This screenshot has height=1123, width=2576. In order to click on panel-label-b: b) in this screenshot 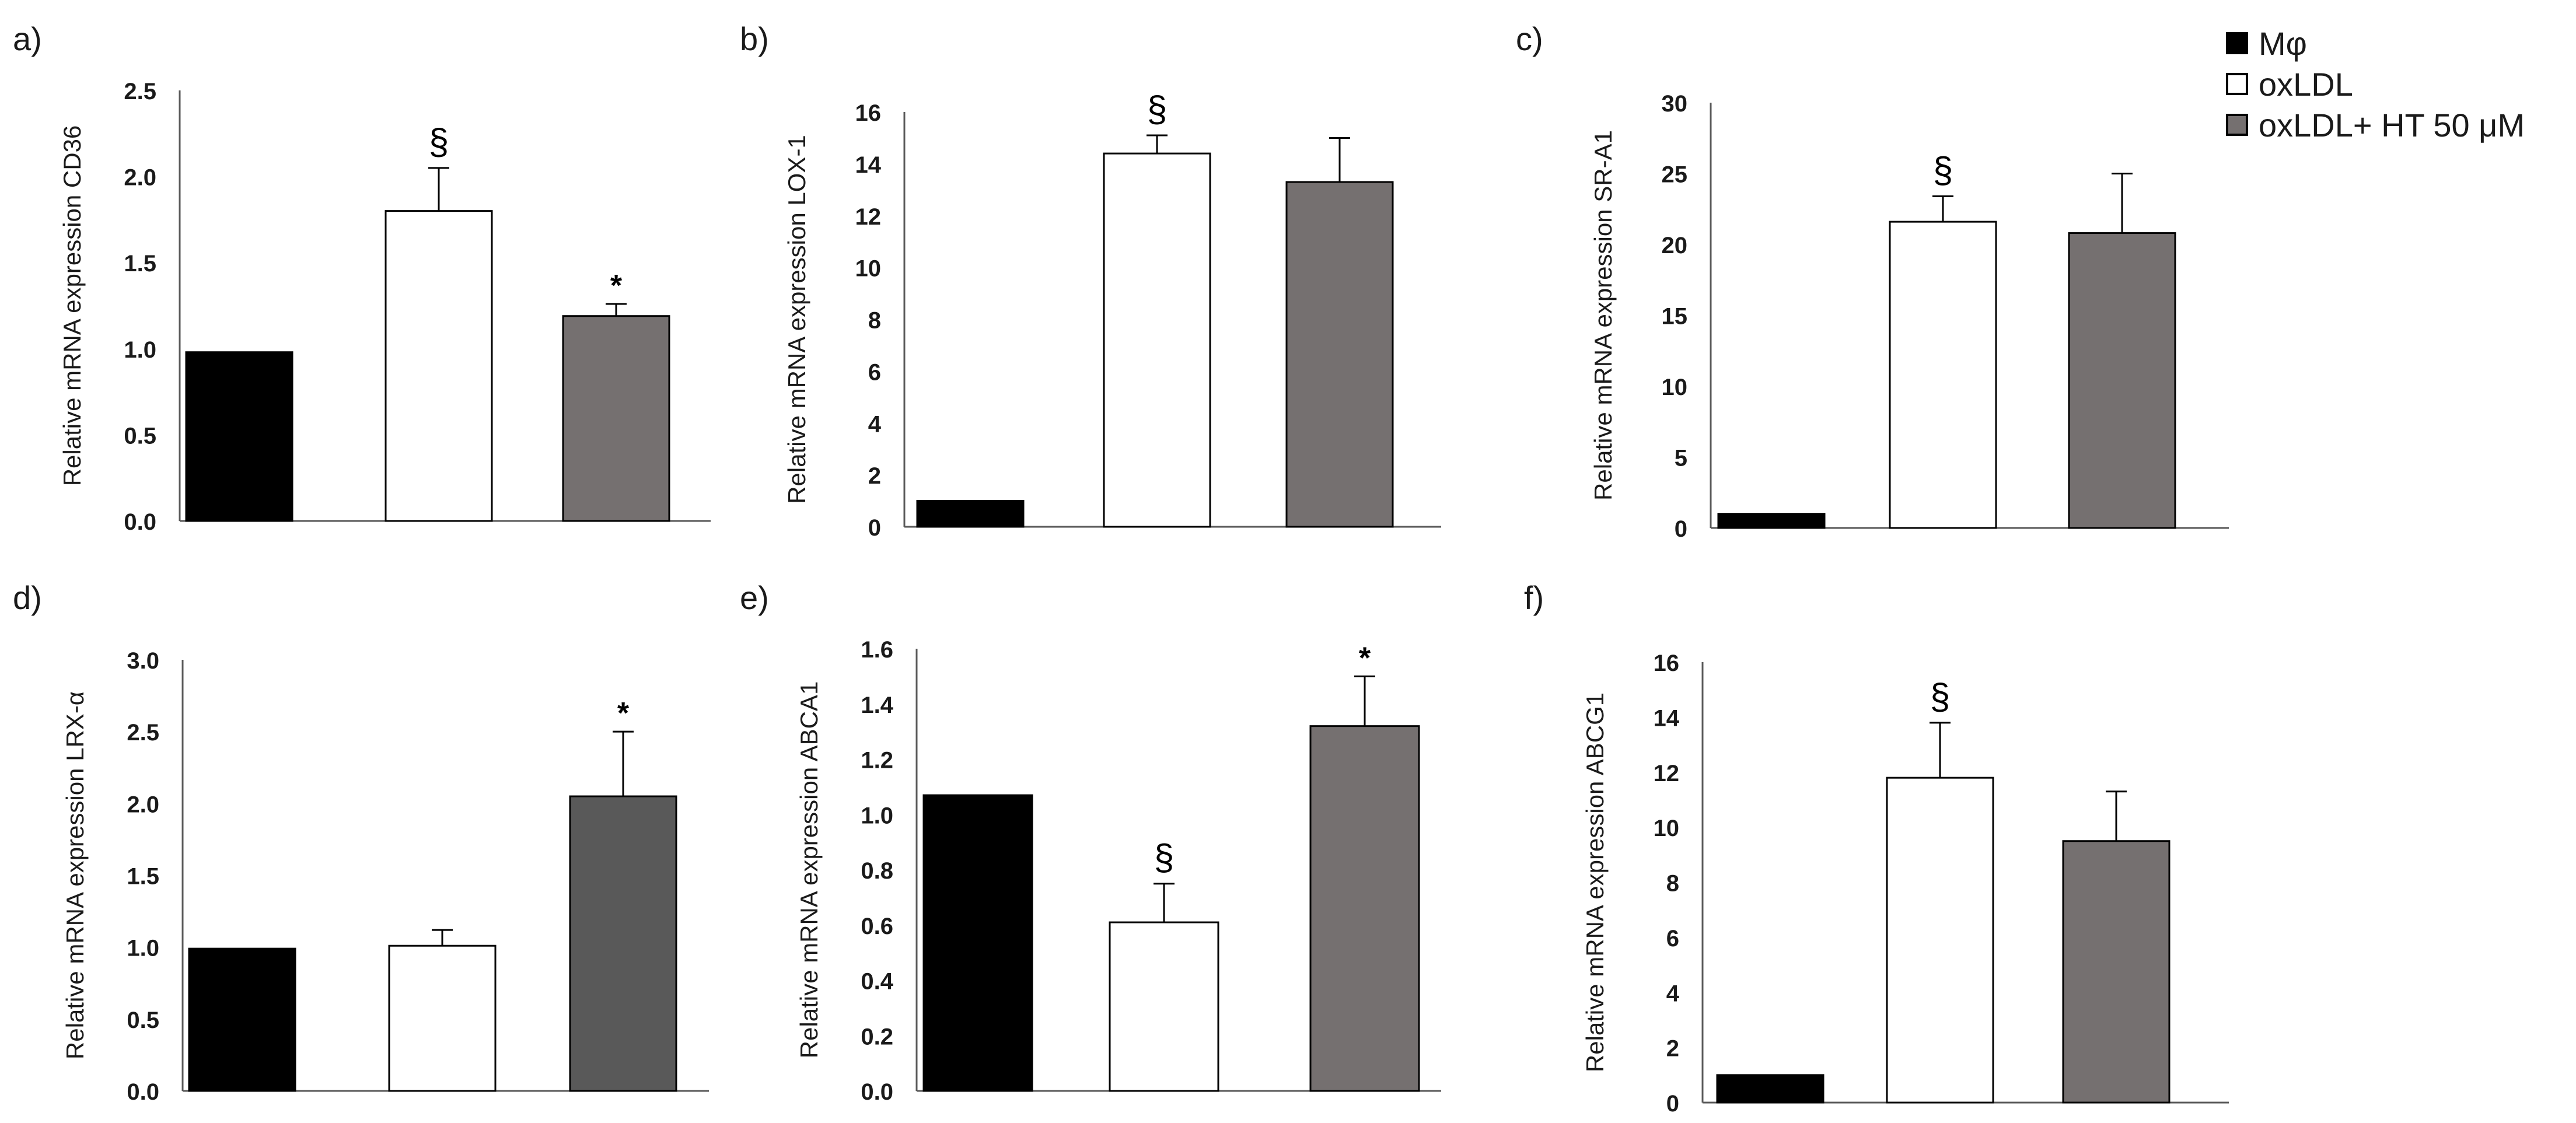, I will do `click(754, 38)`.